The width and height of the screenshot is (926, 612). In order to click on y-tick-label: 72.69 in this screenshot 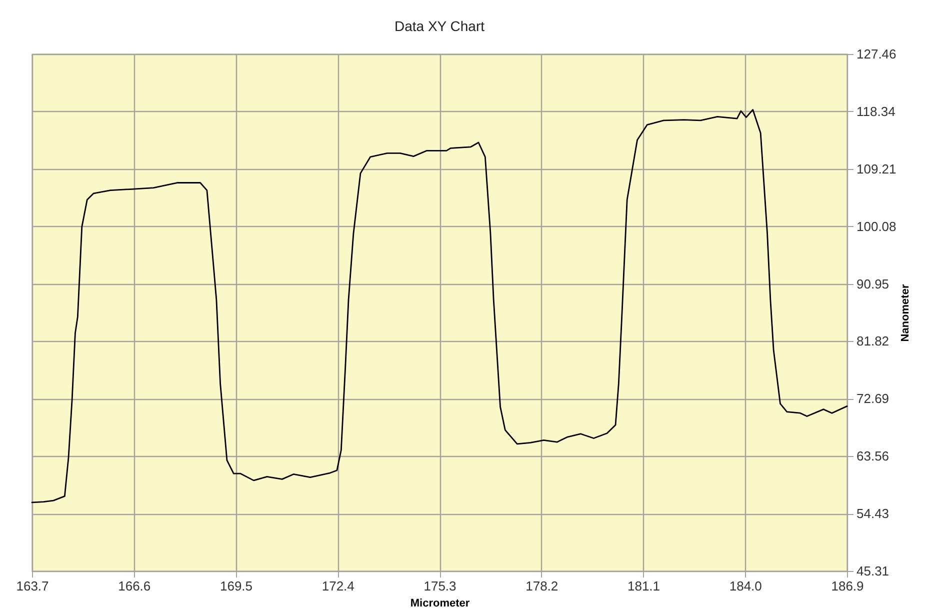, I will do `click(873, 398)`.